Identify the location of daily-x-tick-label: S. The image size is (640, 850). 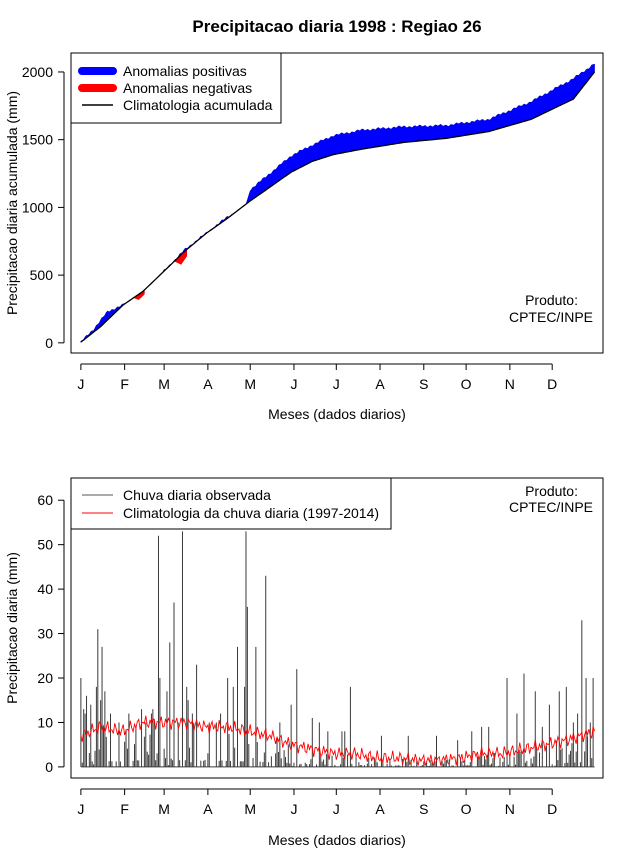
(423, 809).